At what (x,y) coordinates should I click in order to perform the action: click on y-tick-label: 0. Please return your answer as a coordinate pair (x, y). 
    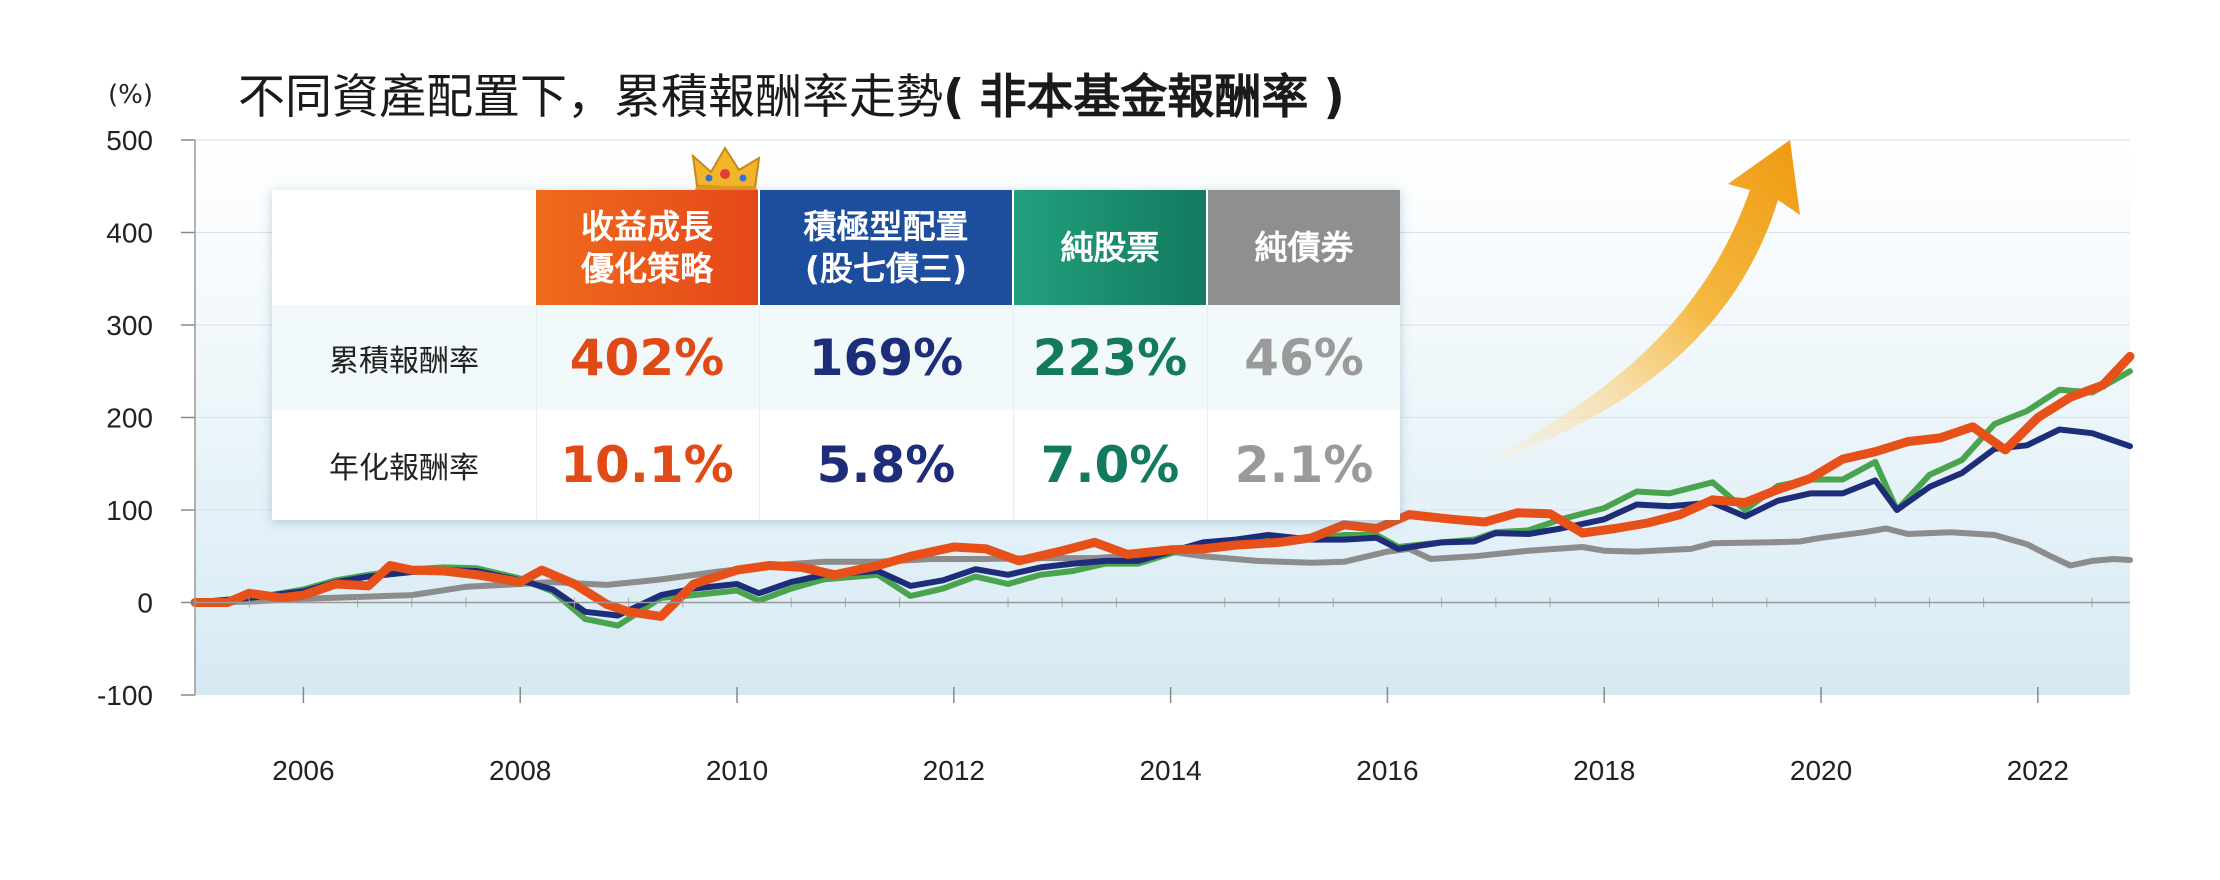
    Looking at the image, I should click on (145, 603).